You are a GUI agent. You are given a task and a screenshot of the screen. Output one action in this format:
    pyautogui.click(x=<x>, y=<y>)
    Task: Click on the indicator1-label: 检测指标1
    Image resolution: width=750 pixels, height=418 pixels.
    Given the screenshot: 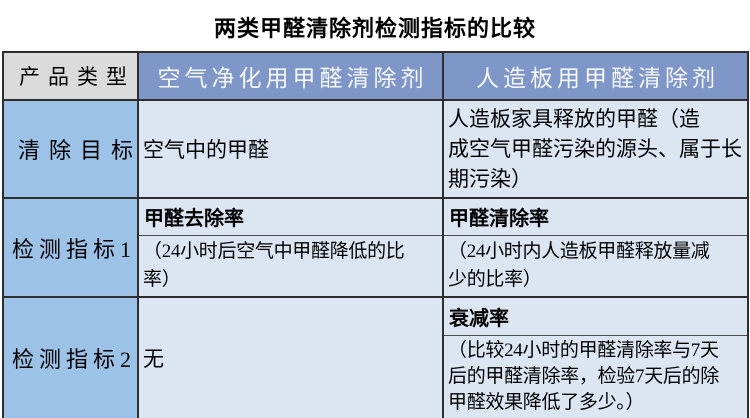 What is the action you would take?
    pyautogui.click(x=70, y=247)
    